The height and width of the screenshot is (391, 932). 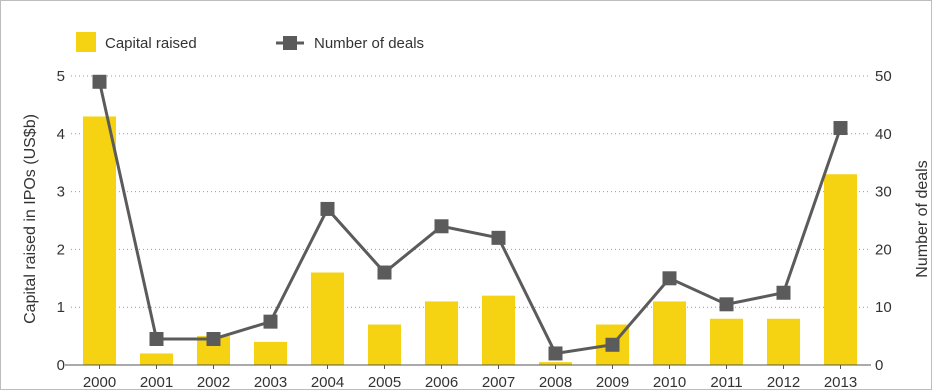 I want to click on y-tick-label: 2, so click(x=61, y=249).